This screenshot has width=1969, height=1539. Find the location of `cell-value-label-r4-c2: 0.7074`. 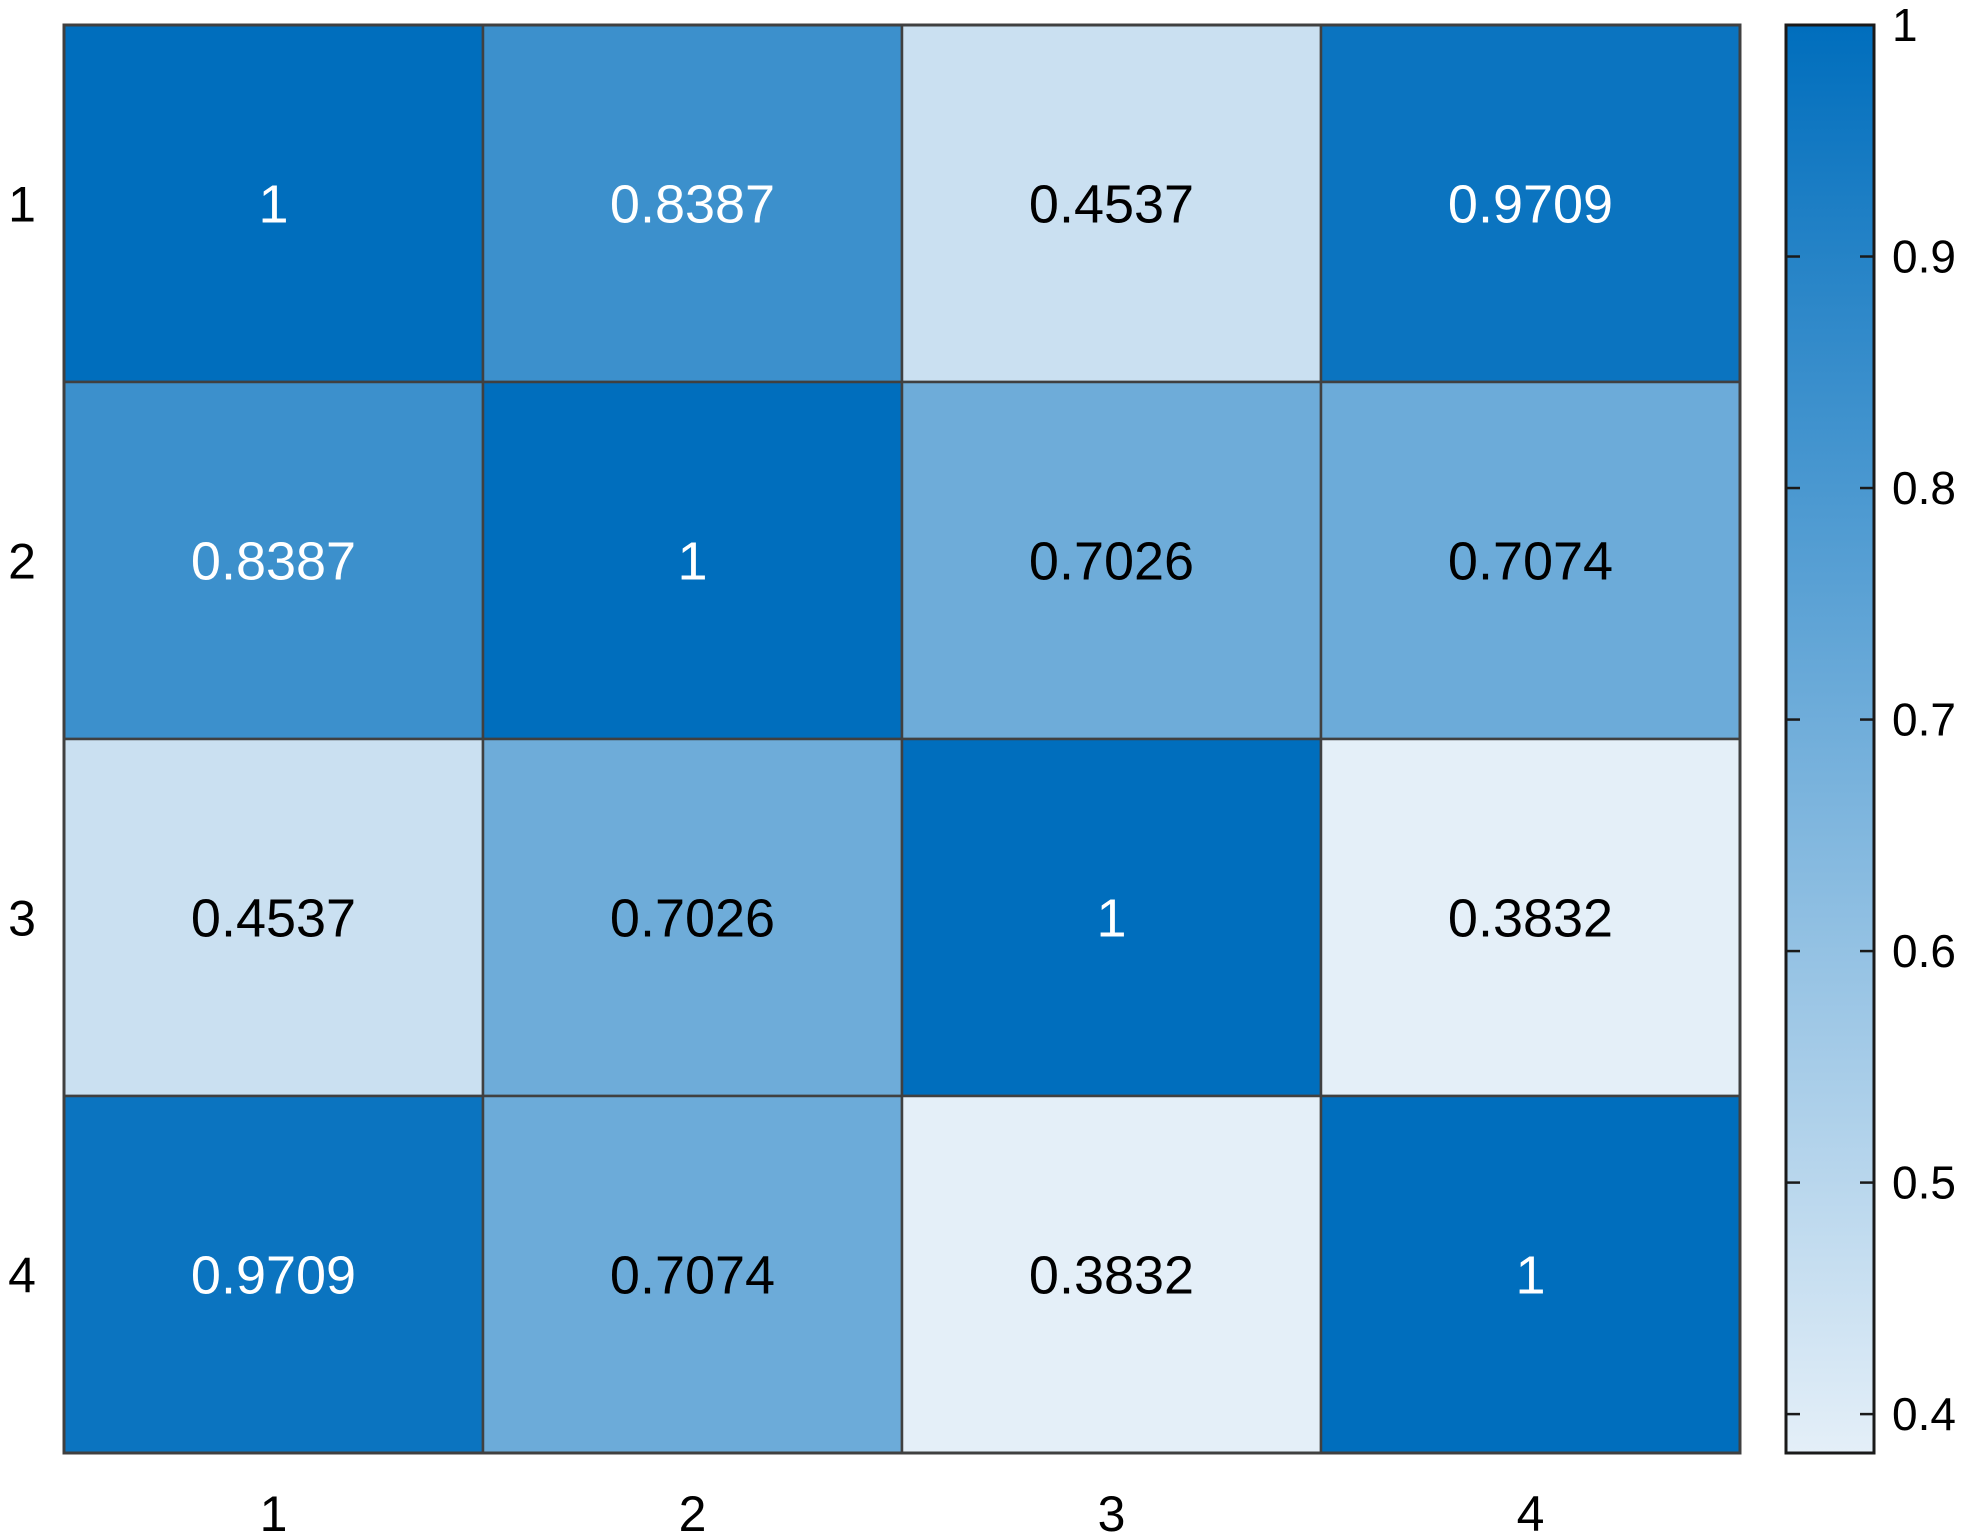

cell-value-label-r4-c2: 0.7074 is located at coordinates (692, 1276).